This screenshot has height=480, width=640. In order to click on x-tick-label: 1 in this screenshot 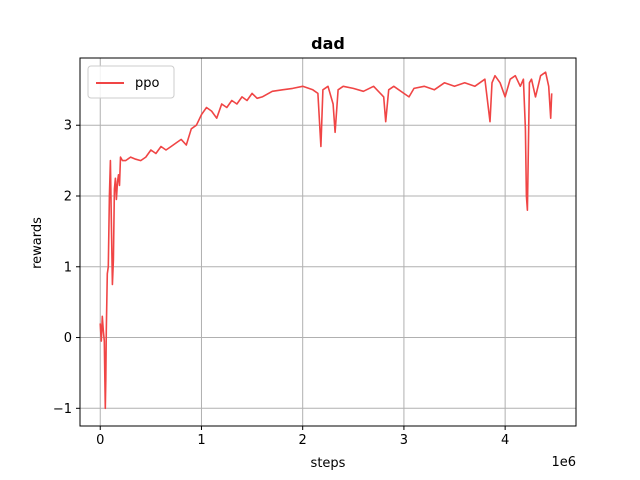, I will do `click(201, 440)`.